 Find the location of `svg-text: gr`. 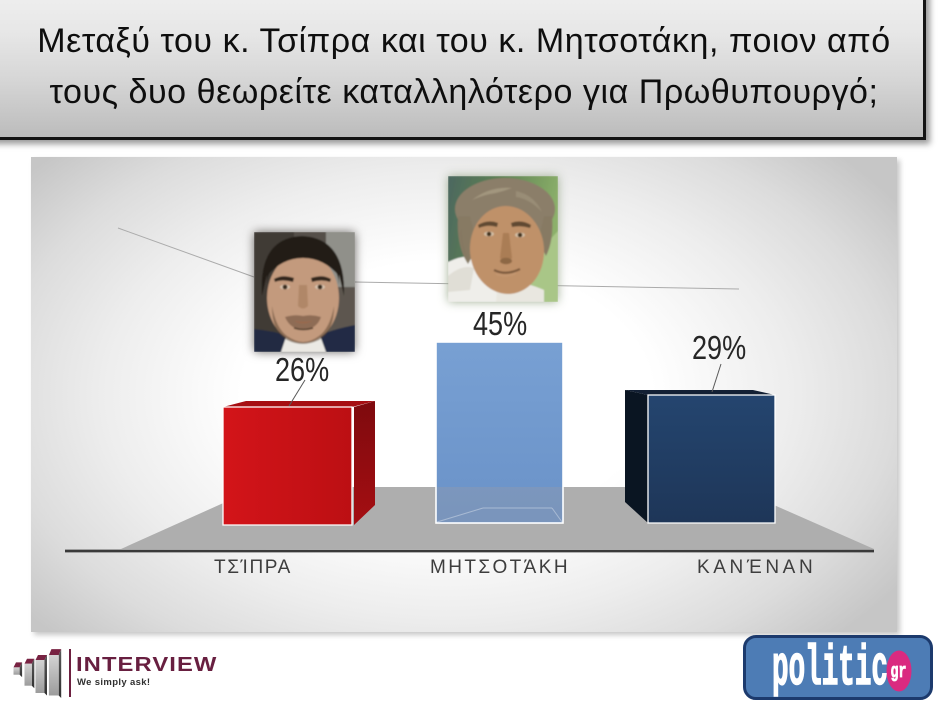

svg-text: gr is located at coordinates (899, 672).